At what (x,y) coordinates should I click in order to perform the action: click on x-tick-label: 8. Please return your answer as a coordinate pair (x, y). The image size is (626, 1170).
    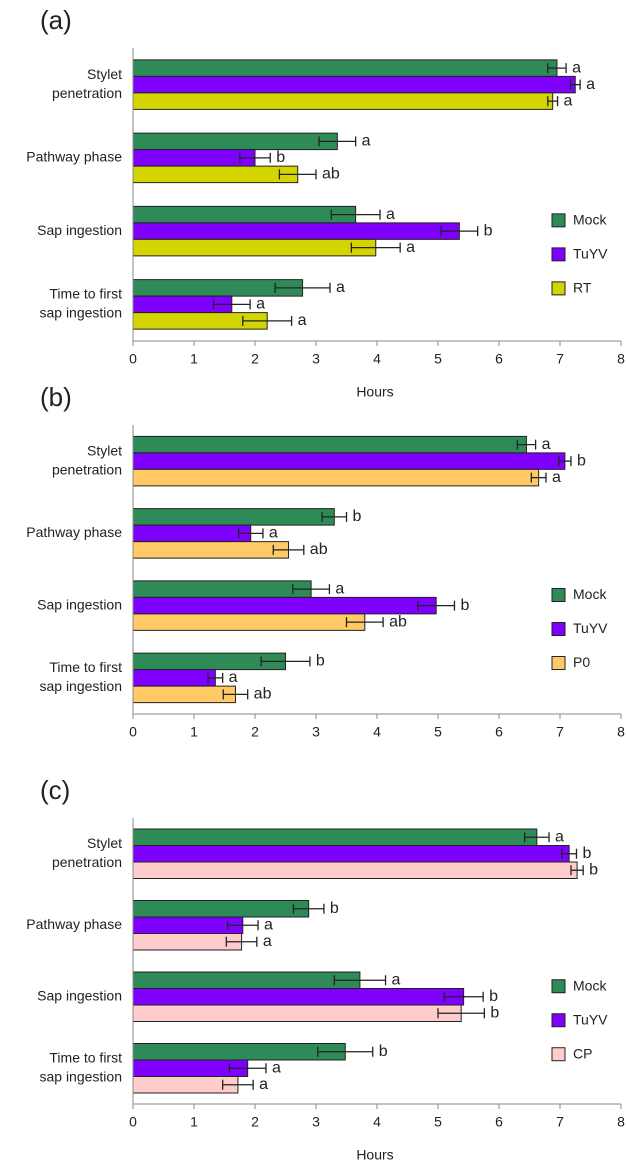
    Looking at the image, I should click on (621, 1122).